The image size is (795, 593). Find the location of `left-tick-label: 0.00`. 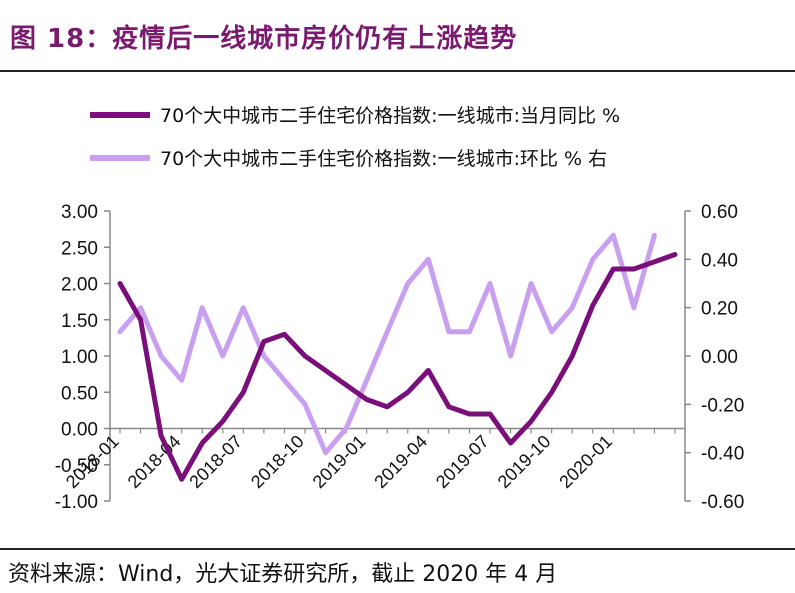

left-tick-label: 0.00 is located at coordinates (79, 430).